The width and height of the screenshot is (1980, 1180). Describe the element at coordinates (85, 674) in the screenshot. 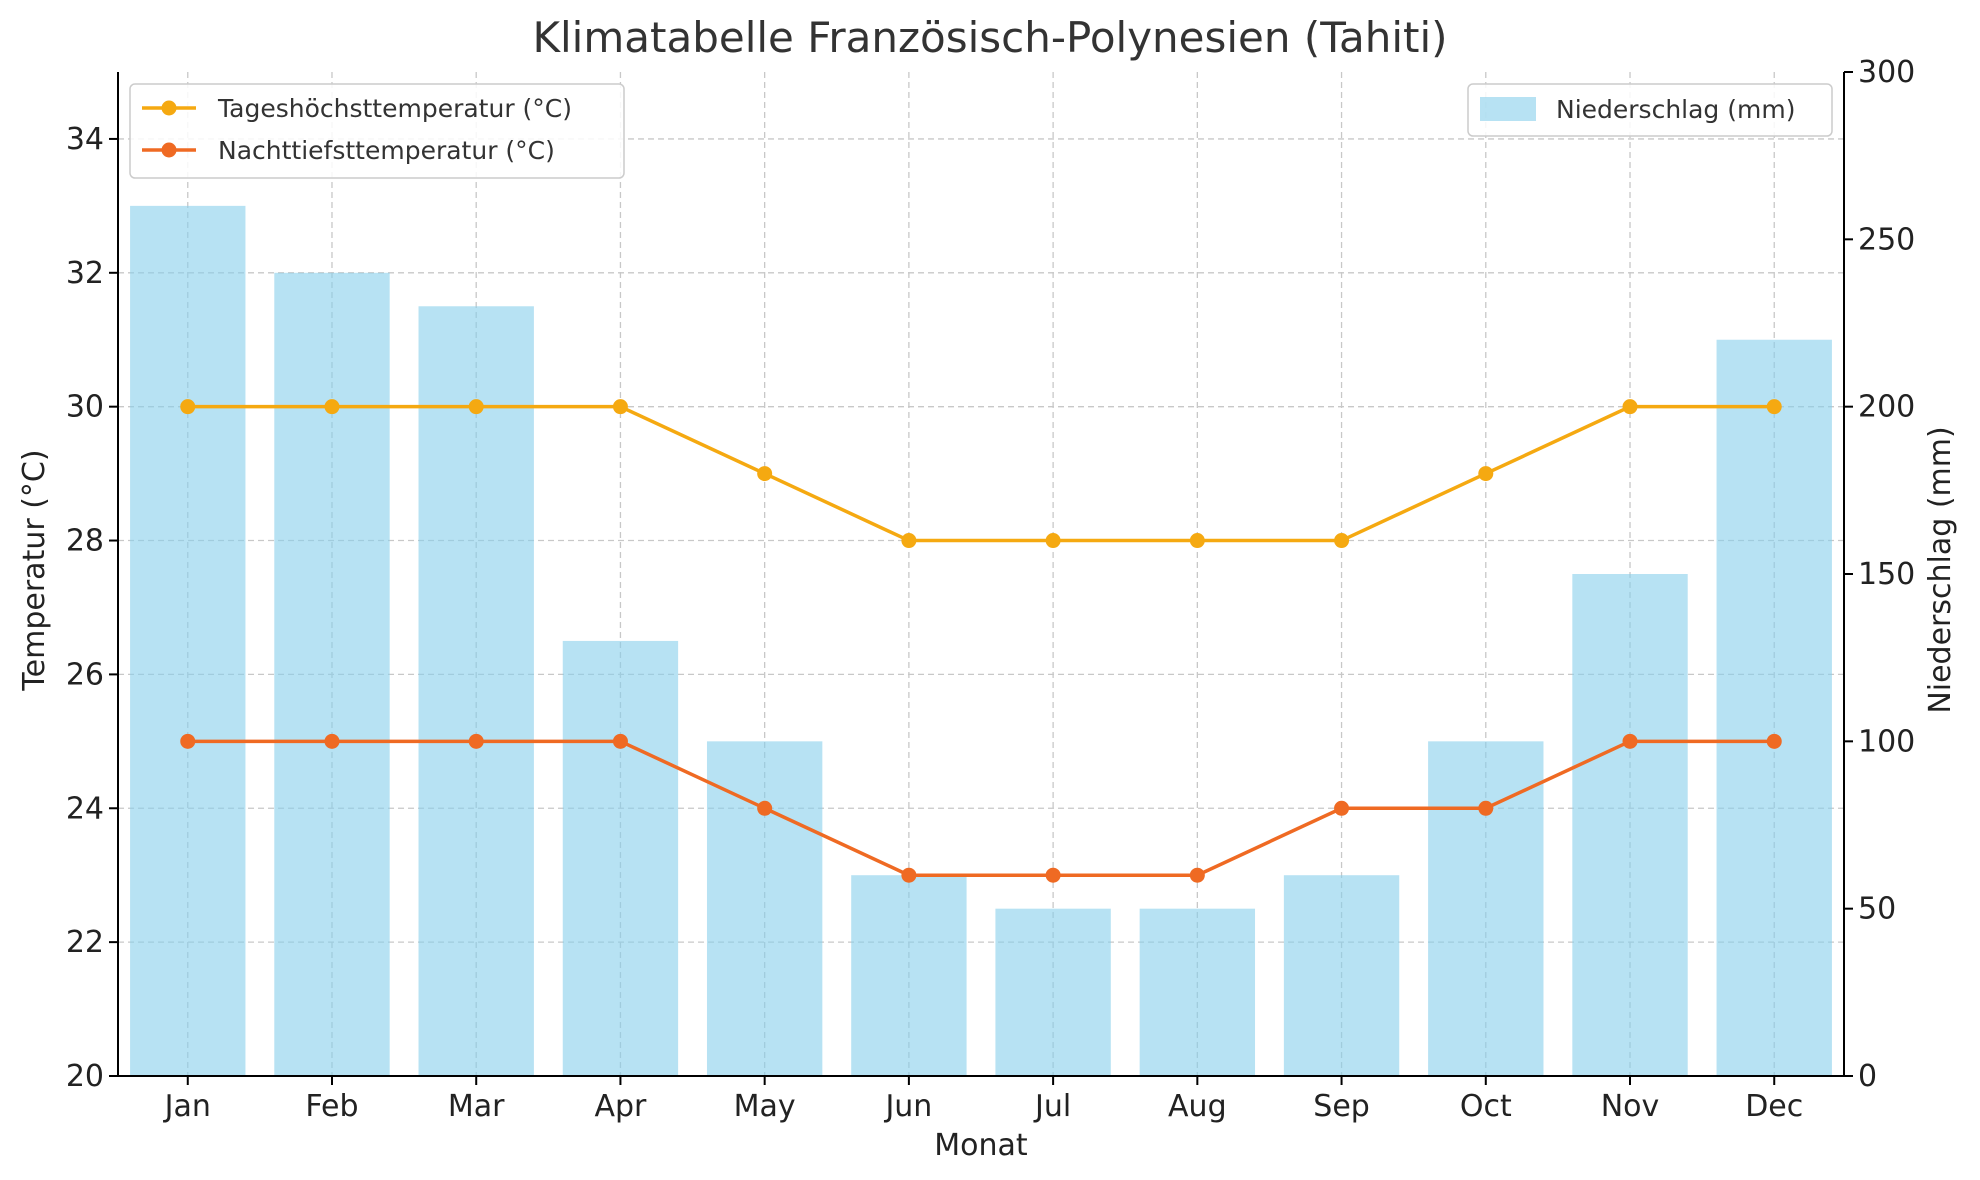

I see `y-tick-label-left: 26` at that location.